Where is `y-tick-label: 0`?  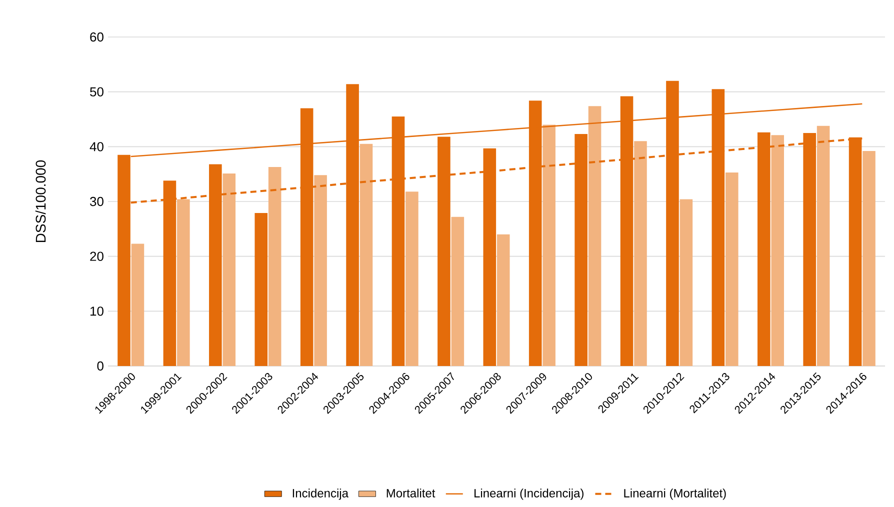 y-tick-label: 0 is located at coordinates (100, 366).